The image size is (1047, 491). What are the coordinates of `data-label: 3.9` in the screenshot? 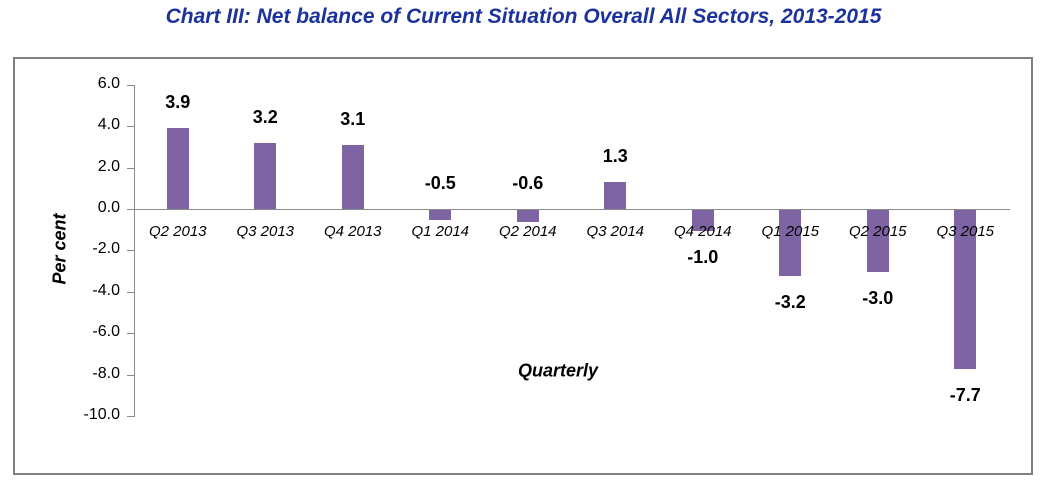 It's located at (178, 102).